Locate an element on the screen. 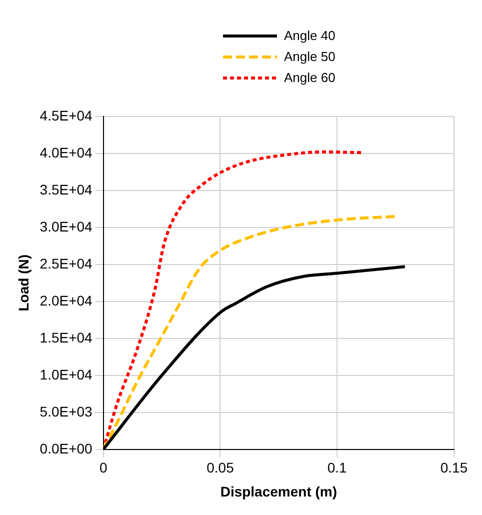 This screenshot has height=515, width=482. y-tick-label: 4.5E+04 is located at coordinates (66, 115).